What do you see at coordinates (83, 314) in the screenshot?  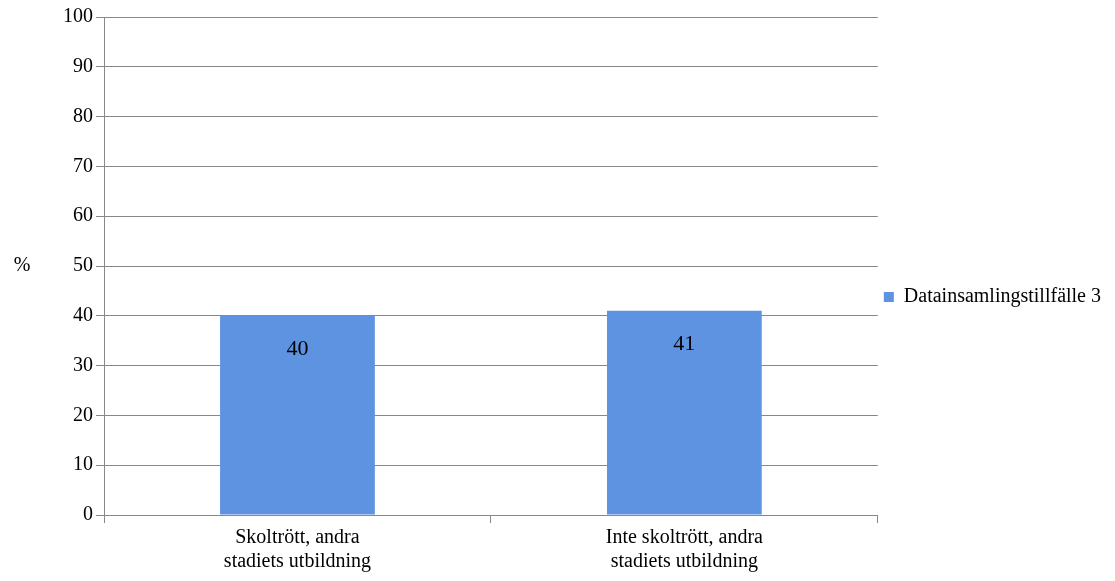 I see `y-tick-label: 40` at bounding box center [83, 314].